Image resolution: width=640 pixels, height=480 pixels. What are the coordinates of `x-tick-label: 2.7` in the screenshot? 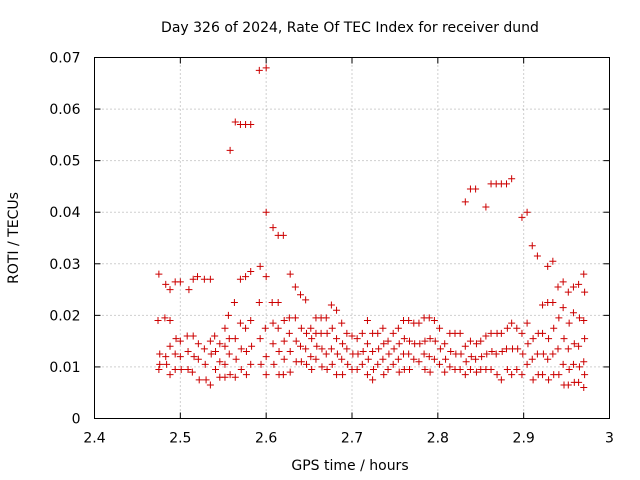 It's located at (352, 439).